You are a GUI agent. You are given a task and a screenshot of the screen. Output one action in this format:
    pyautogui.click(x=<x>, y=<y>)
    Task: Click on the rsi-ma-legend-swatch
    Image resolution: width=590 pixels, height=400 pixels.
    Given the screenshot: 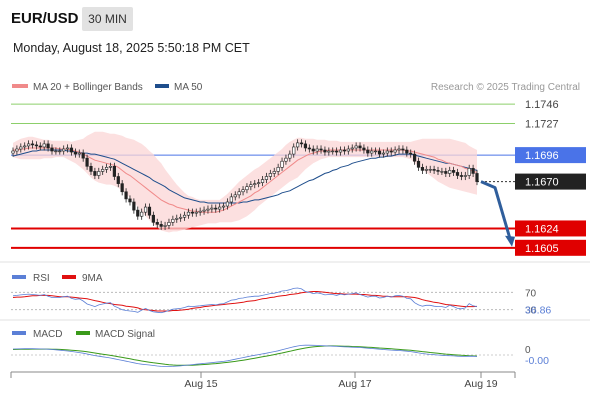 What is the action you would take?
    pyautogui.click(x=69, y=277)
    